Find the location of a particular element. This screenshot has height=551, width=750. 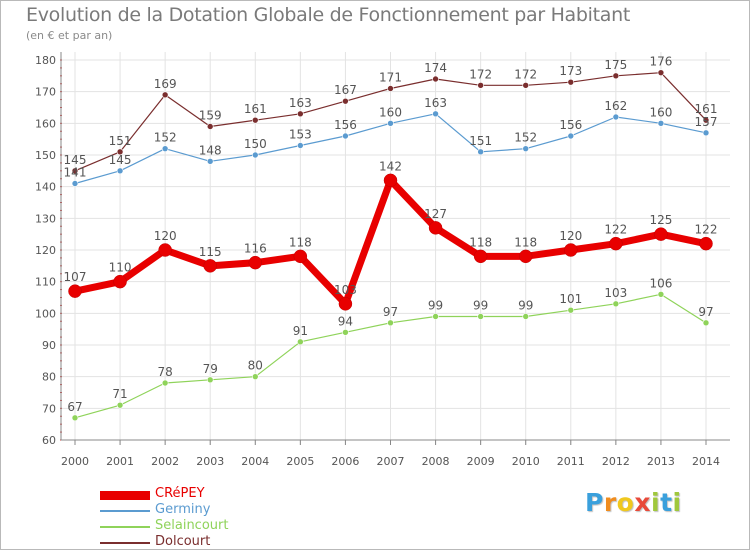

legend-item-dolcourt: Dolcourt is located at coordinates (200, 542).